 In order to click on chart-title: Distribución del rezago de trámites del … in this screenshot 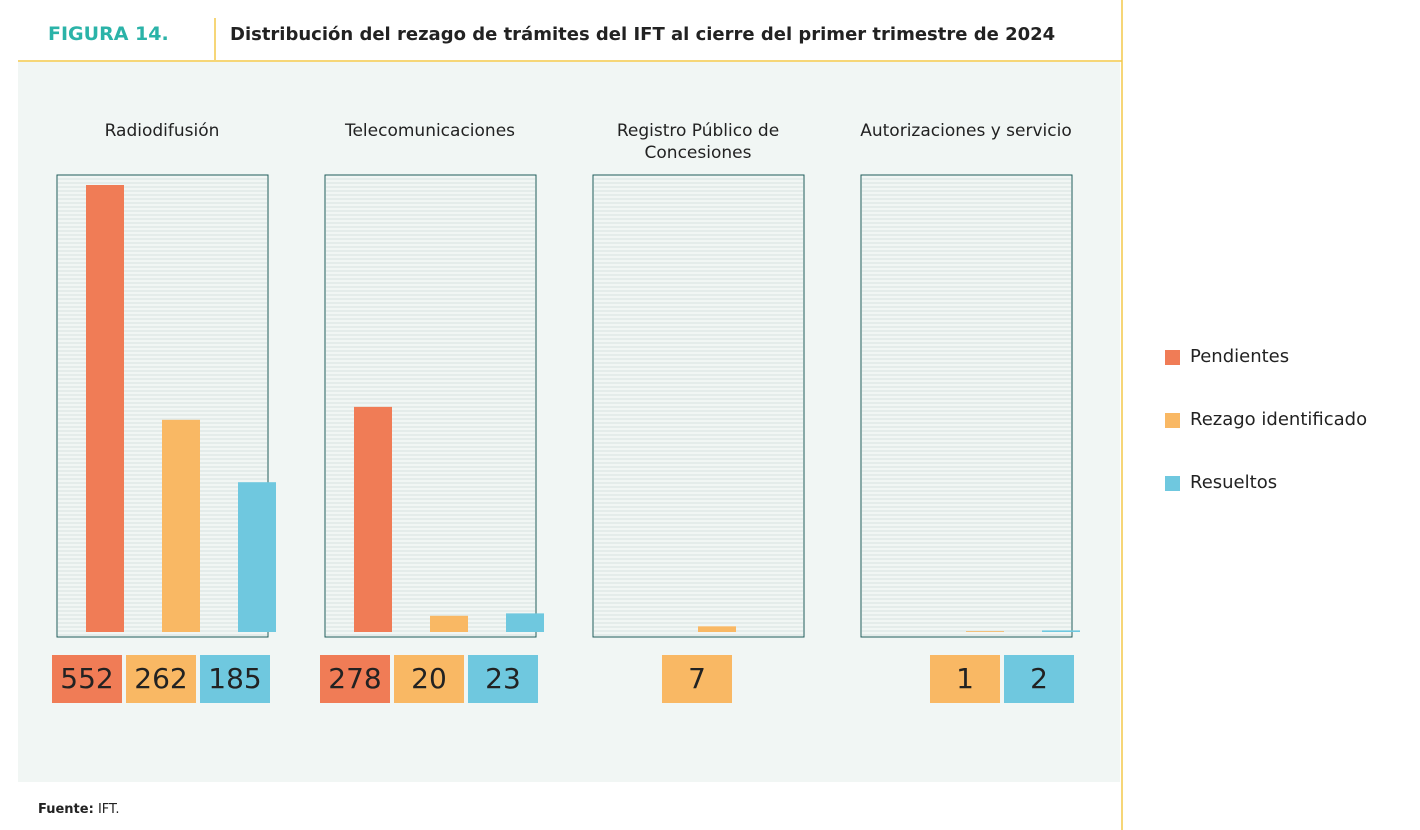, I will do `click(642, 34)`.